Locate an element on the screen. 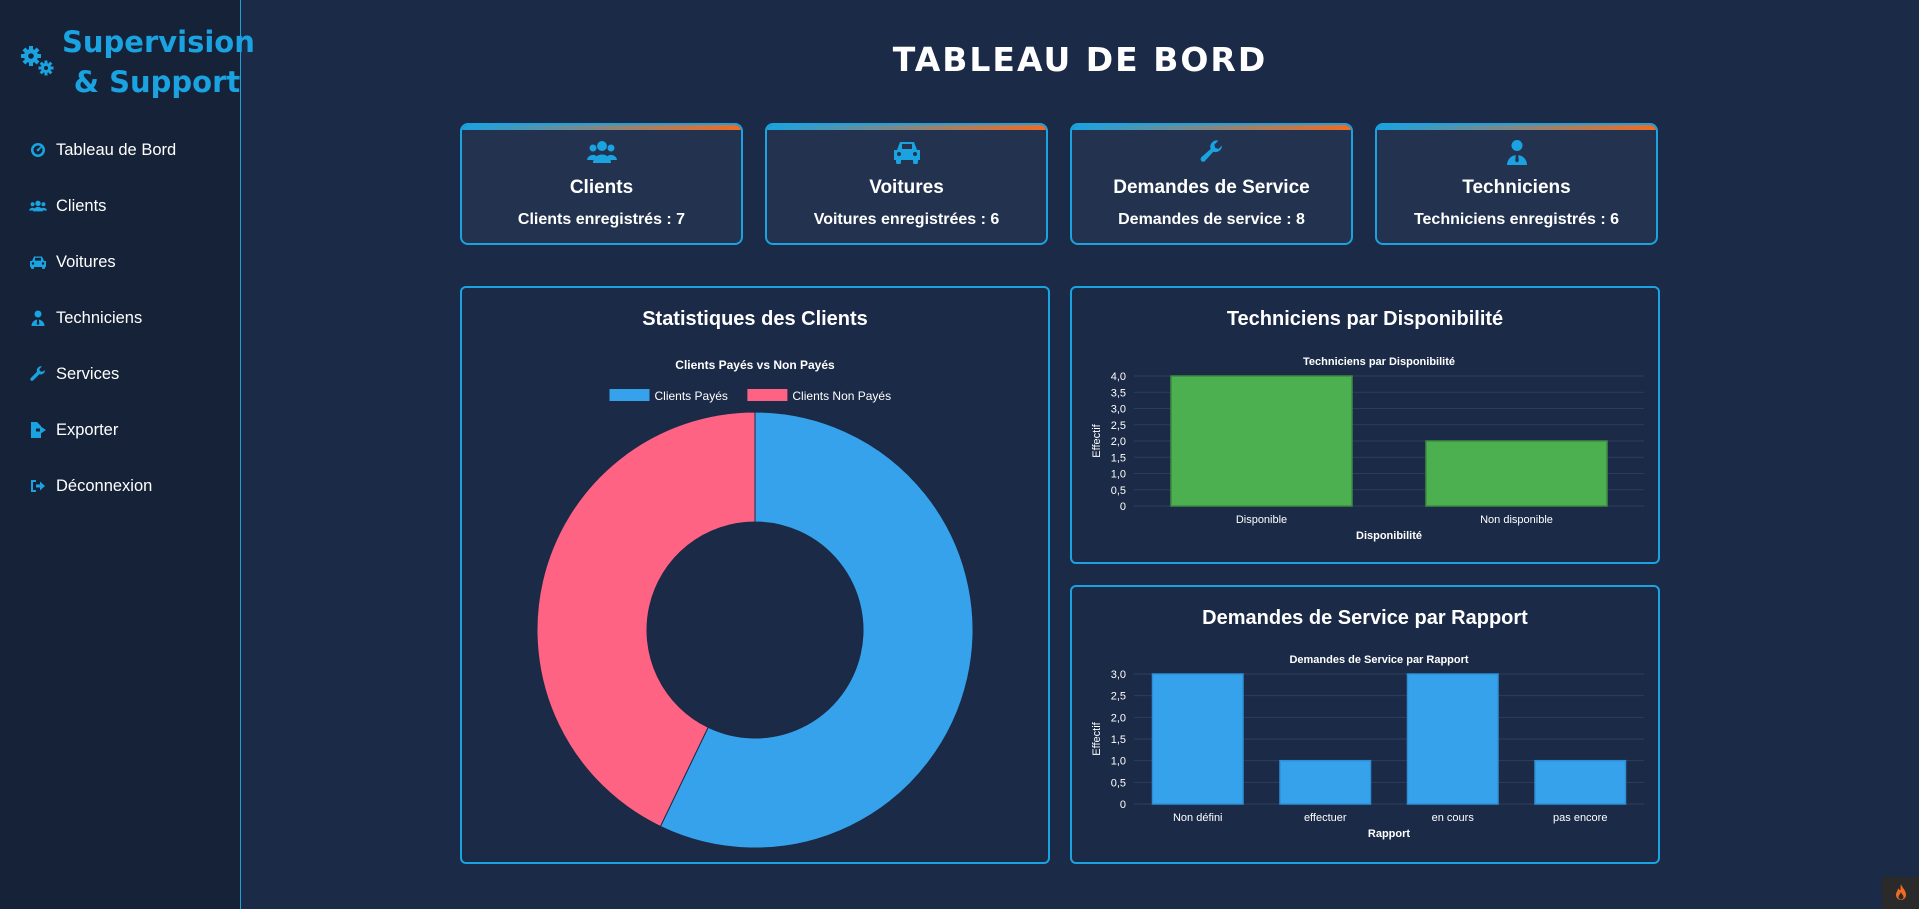  card-title: Demandes de Service is located at coordinates (1211, 187).